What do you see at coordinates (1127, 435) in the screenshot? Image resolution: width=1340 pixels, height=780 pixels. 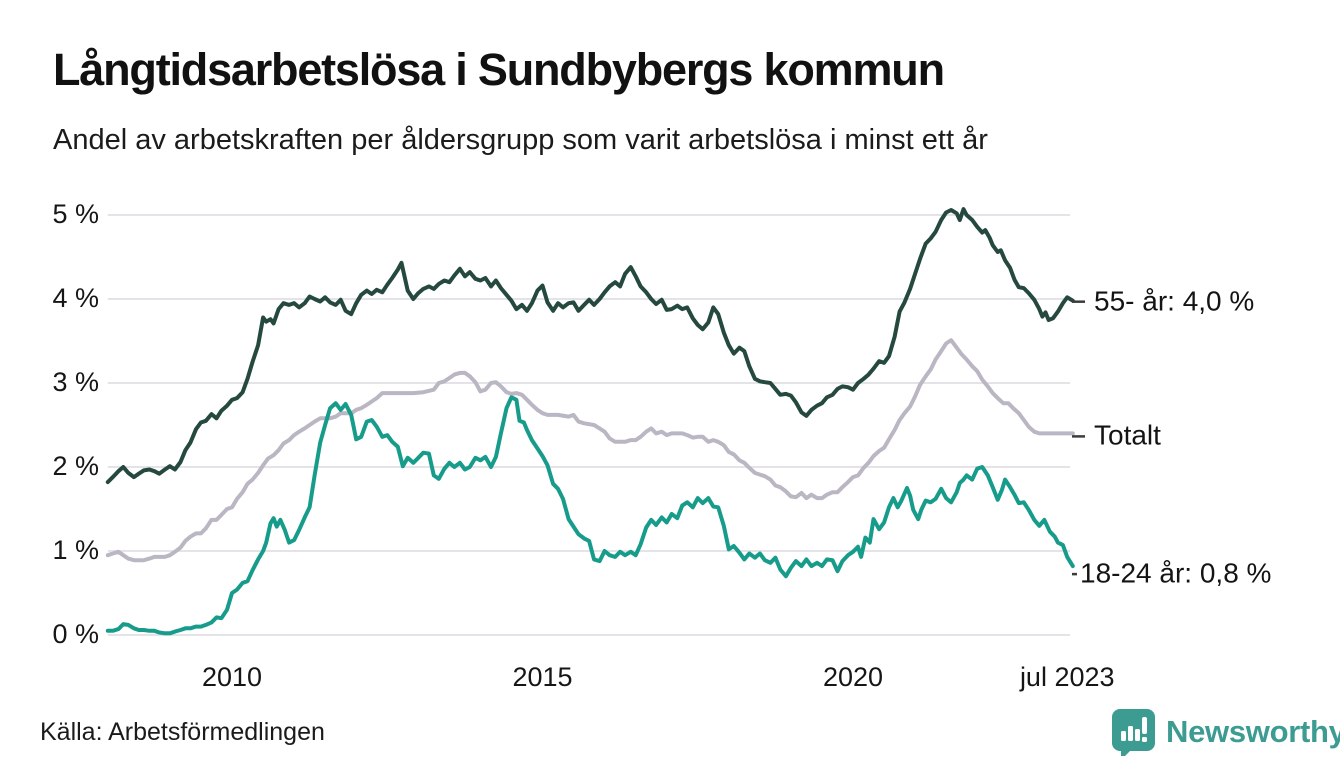 I see `series-end-label-totalt: Totalt` at bounding box center [1127, 435].